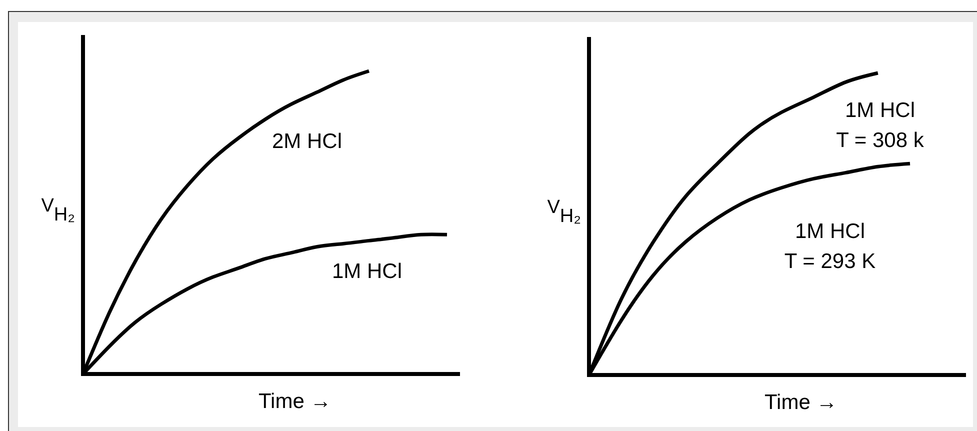 The width and height of the screenshot is (977, 431). Describe the element at coordinates (830, 246) in the screenshot. I see `series-label: 1M HCl T = 293 K` at that location.